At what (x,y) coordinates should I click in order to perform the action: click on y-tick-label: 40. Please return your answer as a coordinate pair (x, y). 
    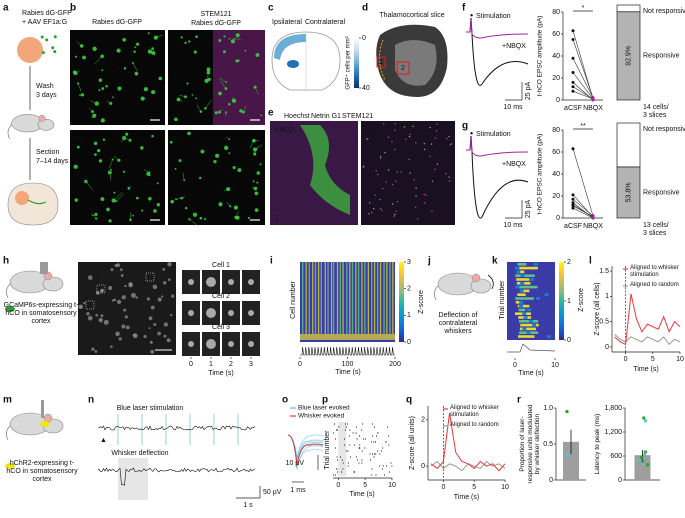
    Looking at the image, I should click on (556, 56).